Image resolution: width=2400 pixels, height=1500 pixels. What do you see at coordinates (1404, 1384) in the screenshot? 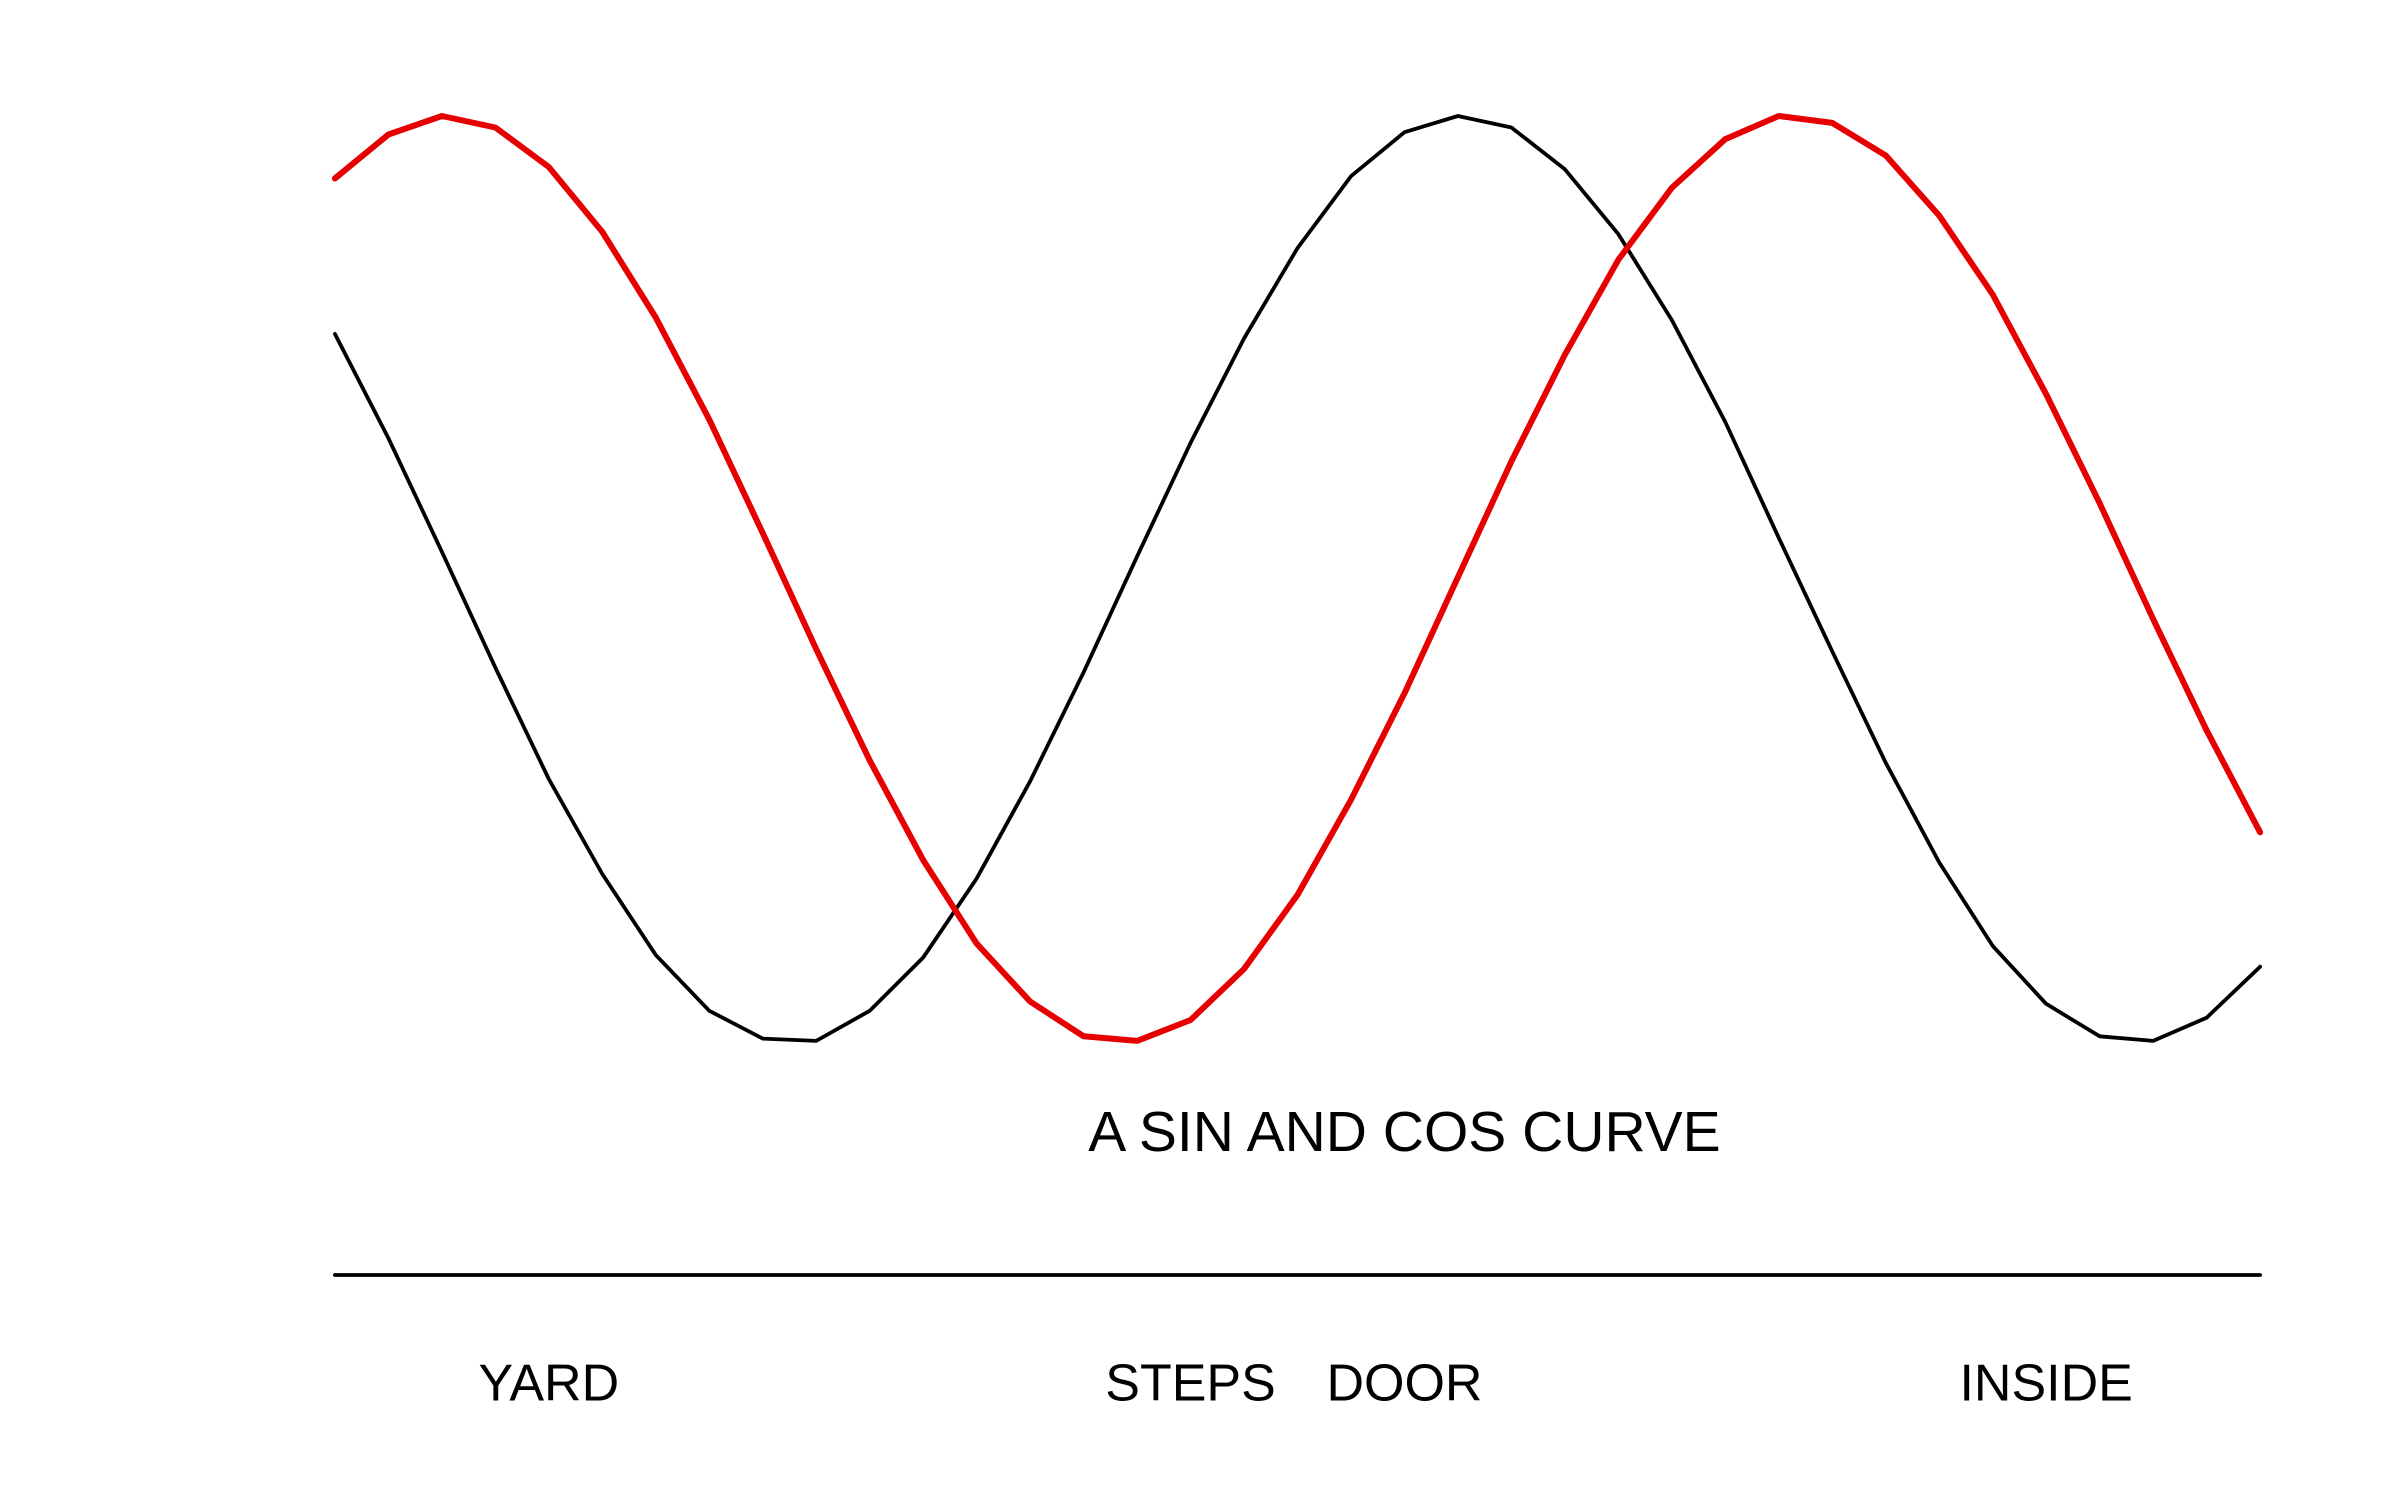
I see `x-tick-label: DOOR` at bounding box center [1404, 1384].